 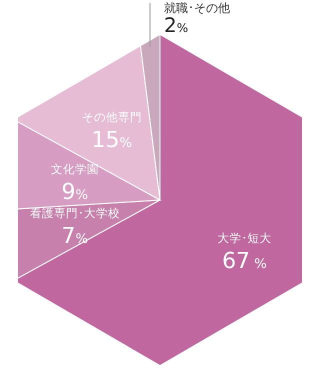 What do you see at coordinates (244, 261) in the screenshot?
I see `data-label: 67 %` at bounding box center [244, 261].